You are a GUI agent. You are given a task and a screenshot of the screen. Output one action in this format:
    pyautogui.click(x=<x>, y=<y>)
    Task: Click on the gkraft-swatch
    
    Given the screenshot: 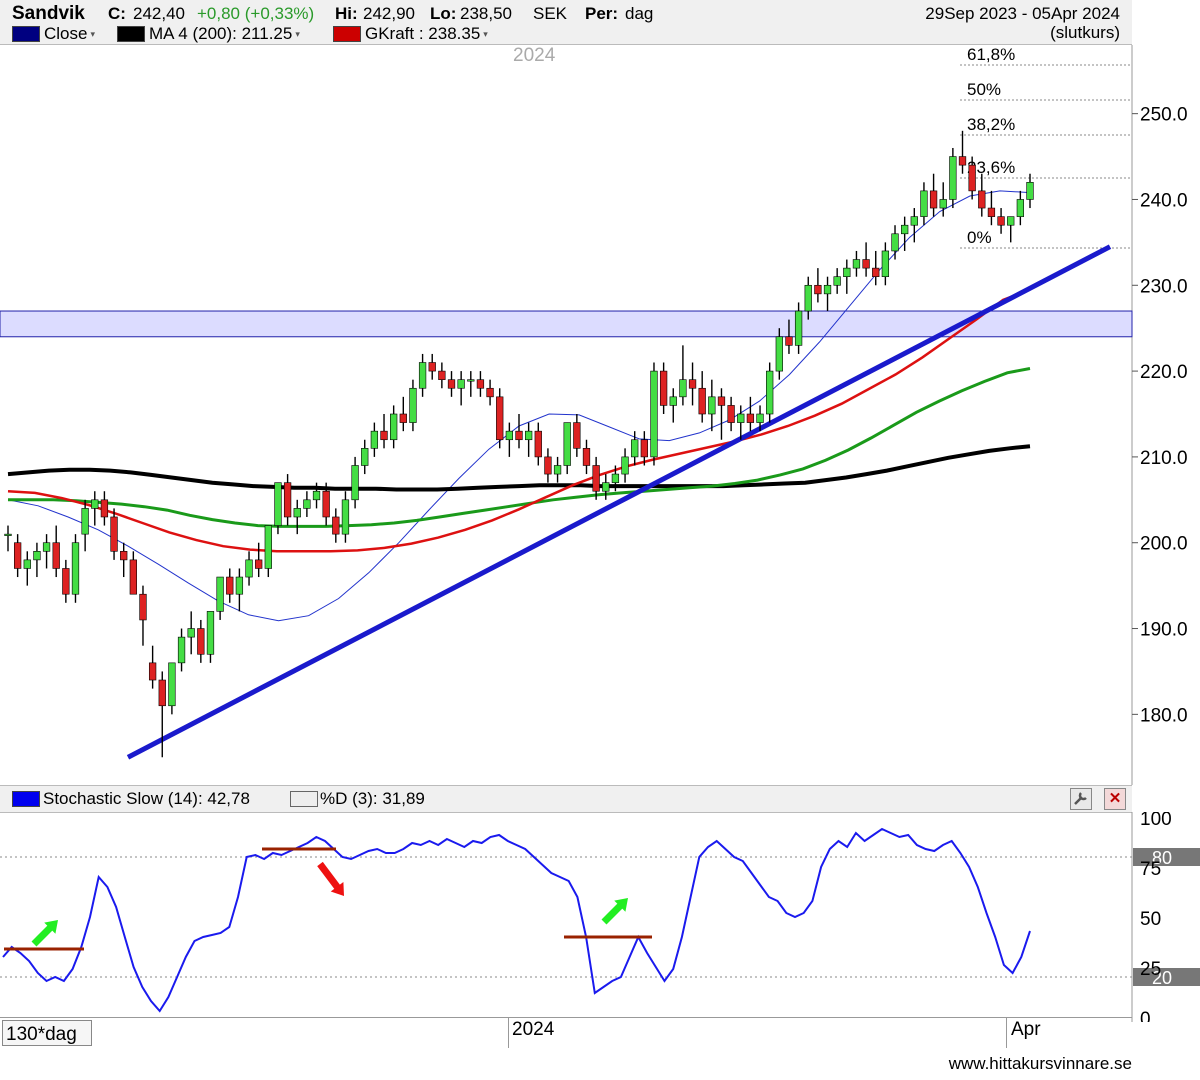 What is the action you would take?
    pyautogui.click(x=347, y=34)
    